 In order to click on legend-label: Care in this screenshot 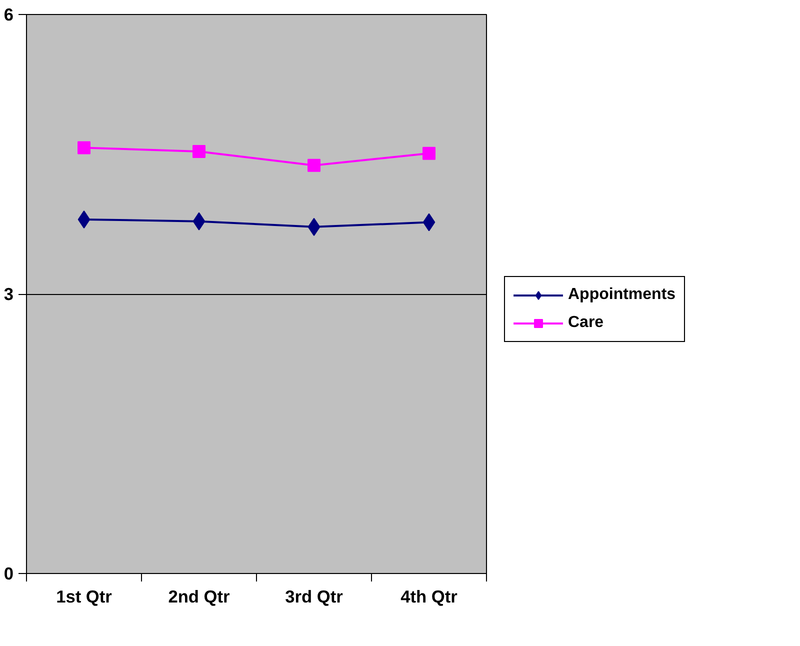, I will do `click(586, 323)`.